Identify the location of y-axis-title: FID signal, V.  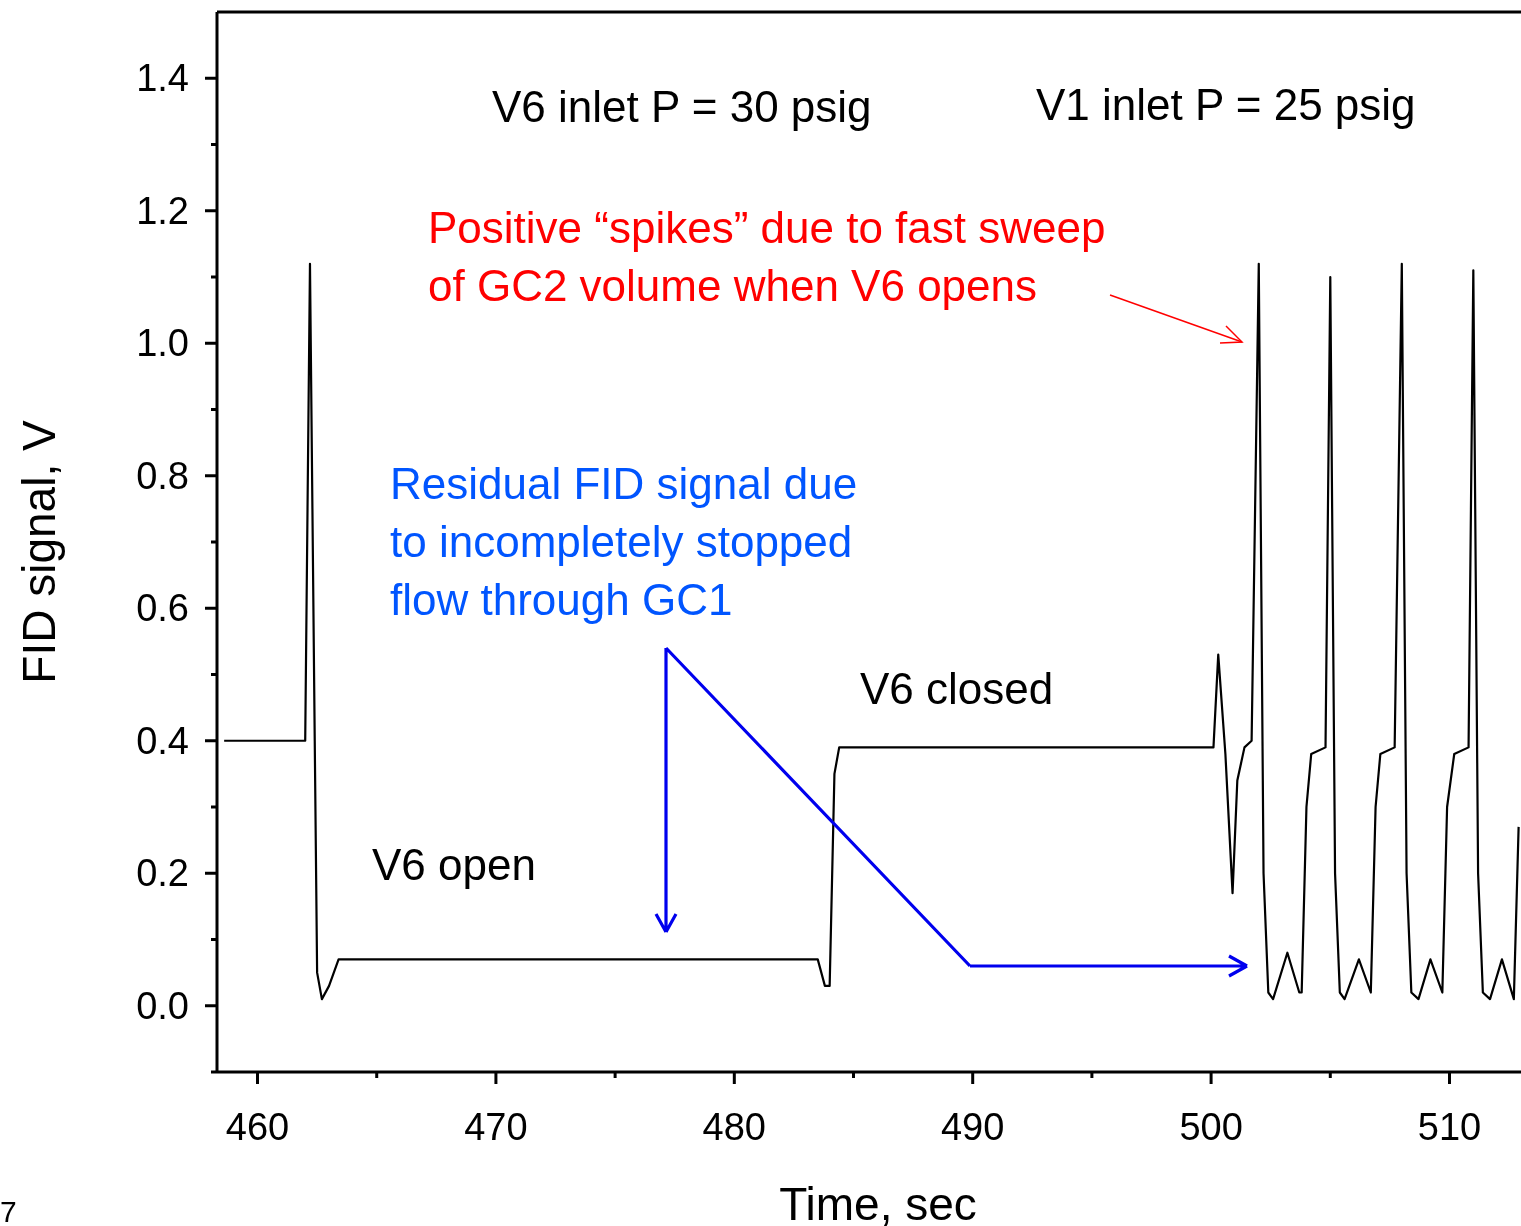
(39, 552).